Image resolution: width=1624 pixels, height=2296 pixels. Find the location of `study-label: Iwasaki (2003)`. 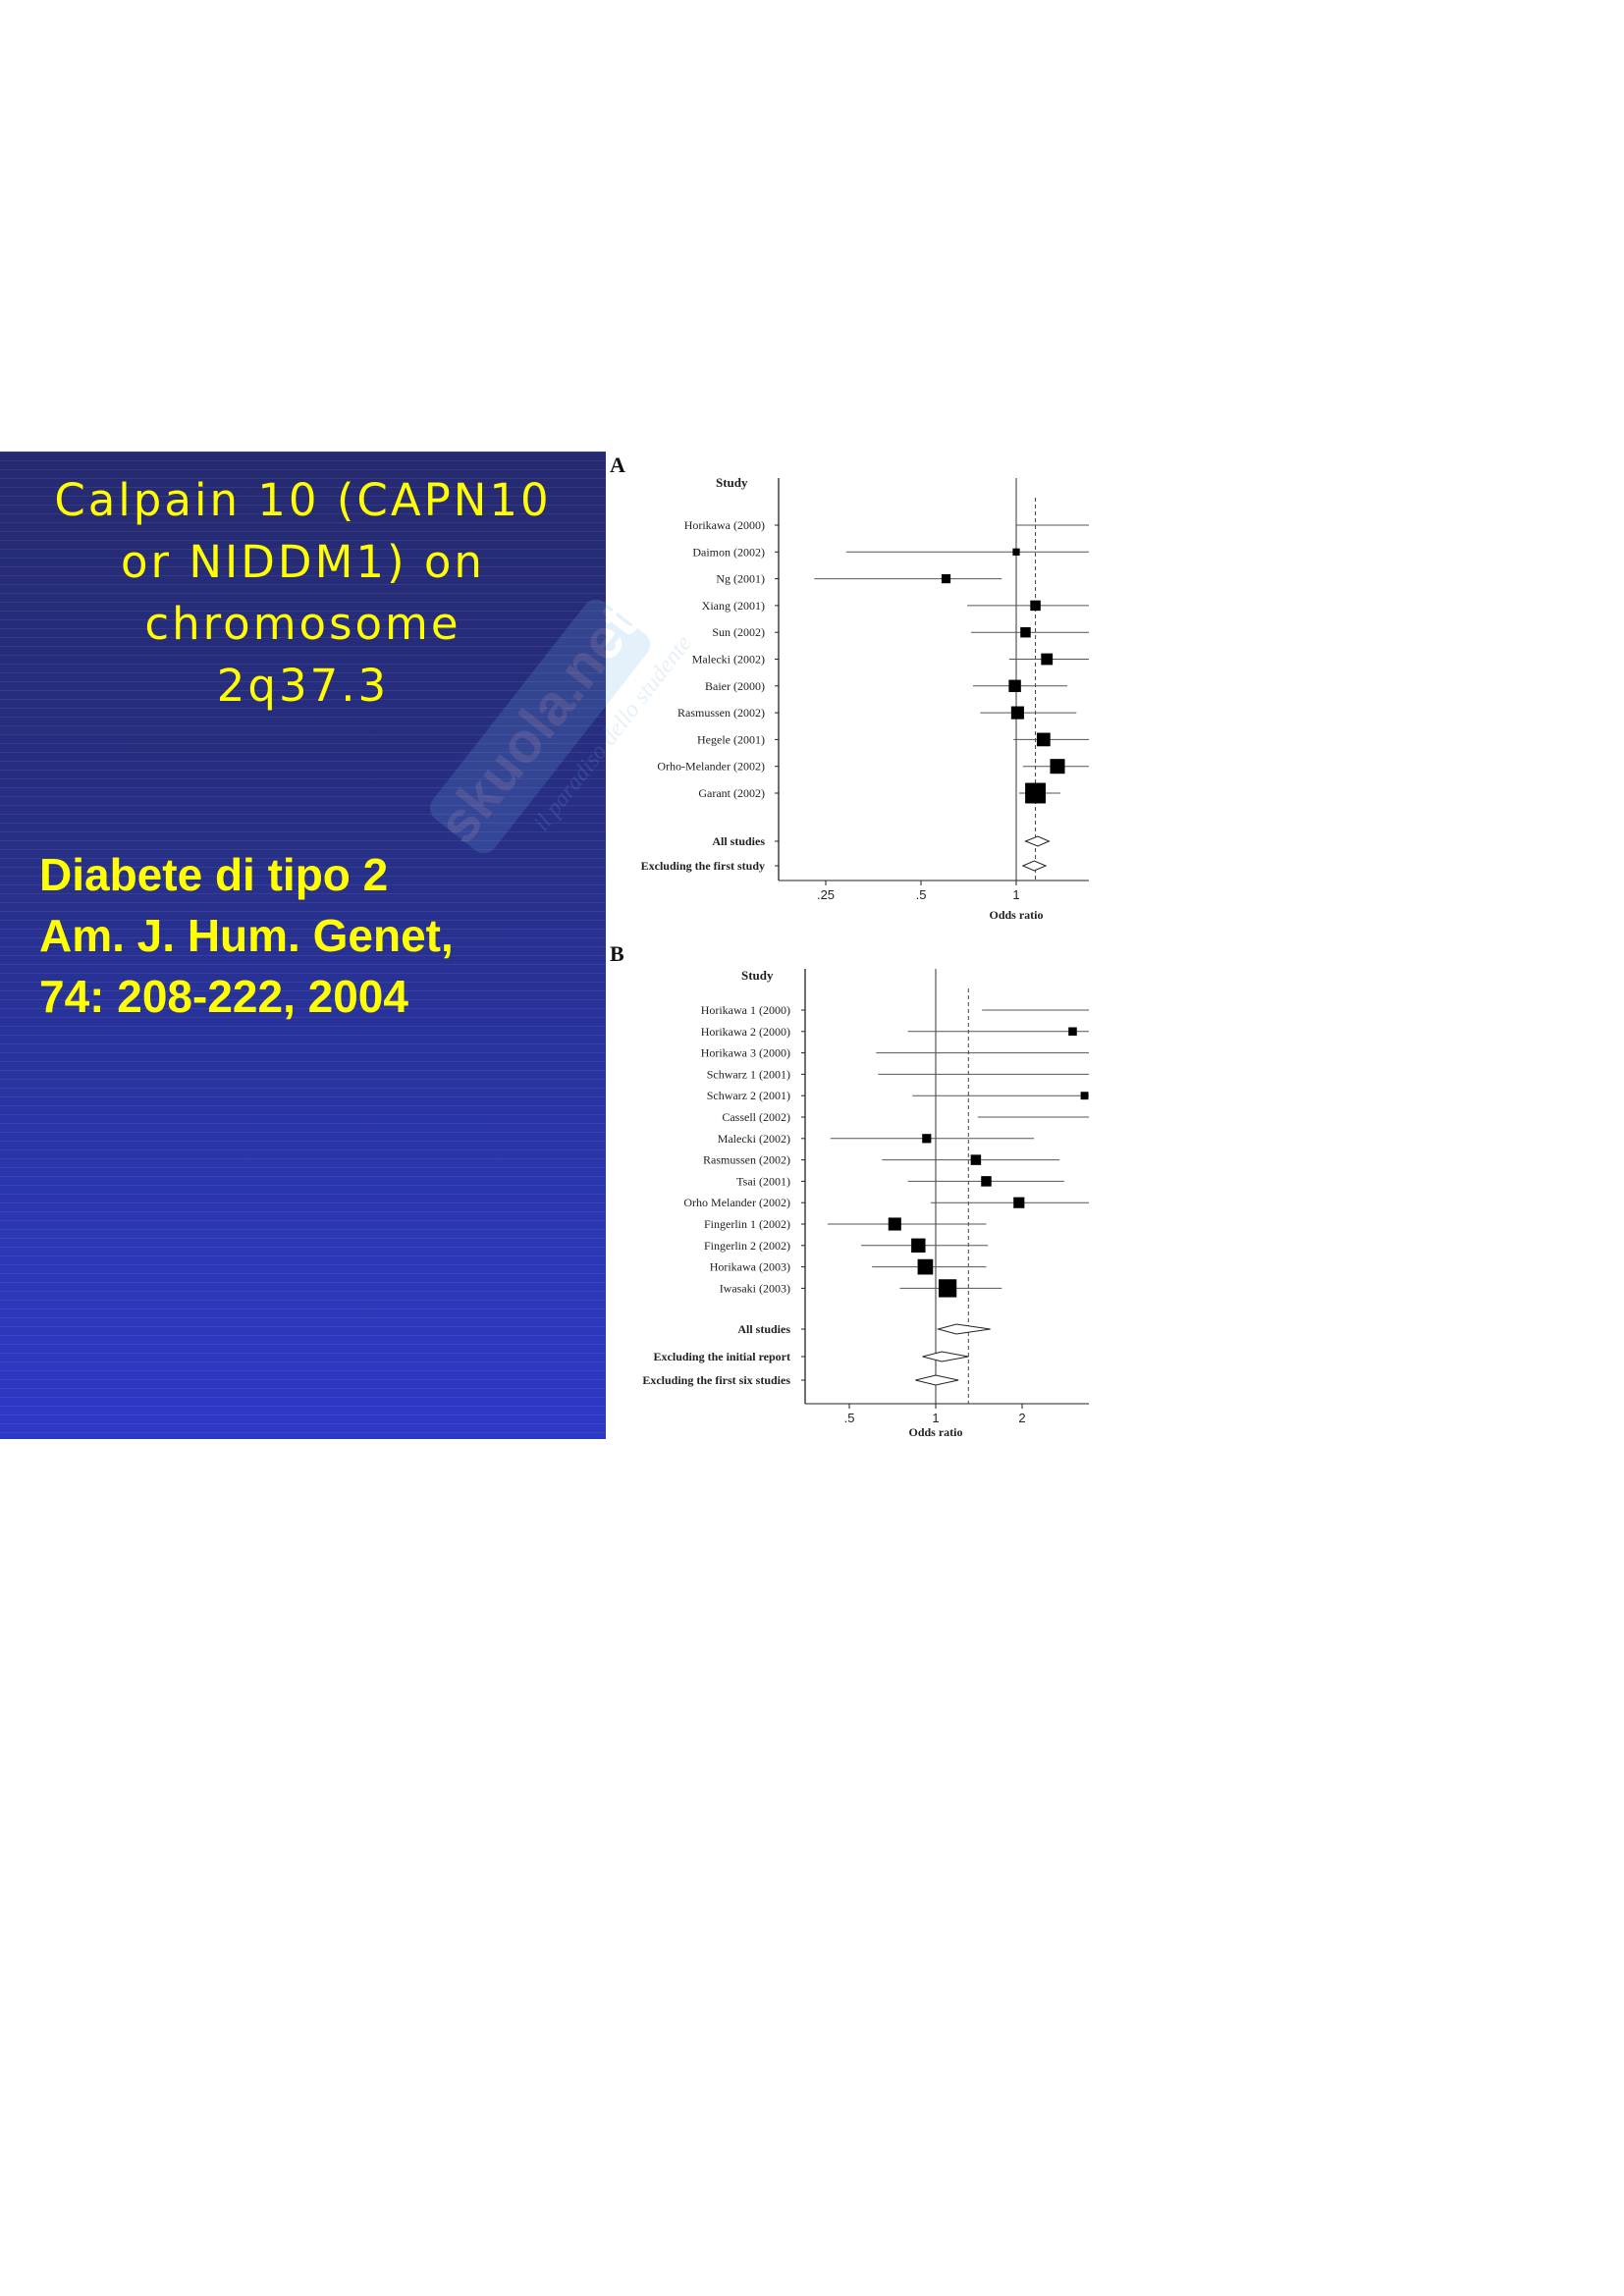

study-label: Iwasaki (2003) is located at coordinates (755, 1288).